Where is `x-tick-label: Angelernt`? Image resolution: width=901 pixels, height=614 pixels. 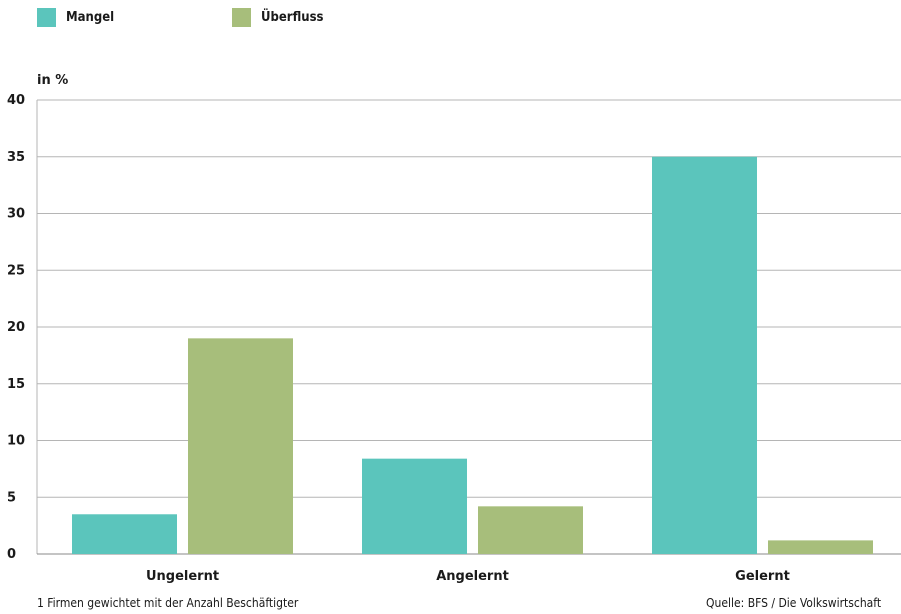
x-tick-label: Angelernt is located at coordinates (472, 576).